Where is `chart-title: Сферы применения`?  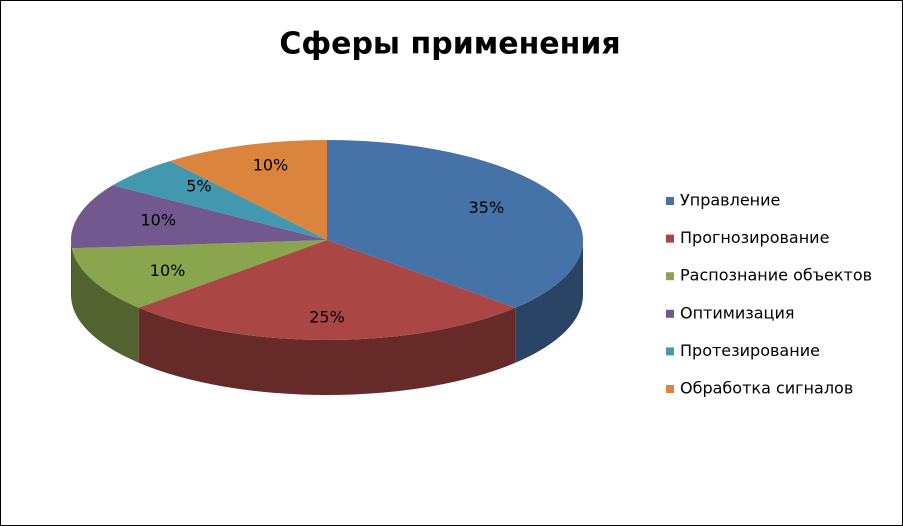 chart-title: Сферы применения is located at coordinates (449, 44).